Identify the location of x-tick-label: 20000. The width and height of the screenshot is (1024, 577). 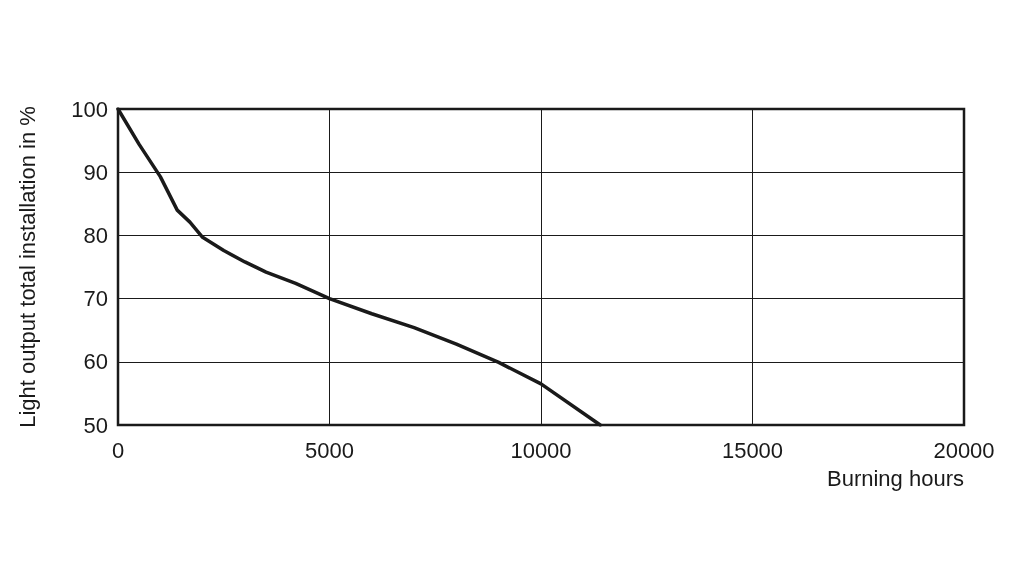
(964, 450).